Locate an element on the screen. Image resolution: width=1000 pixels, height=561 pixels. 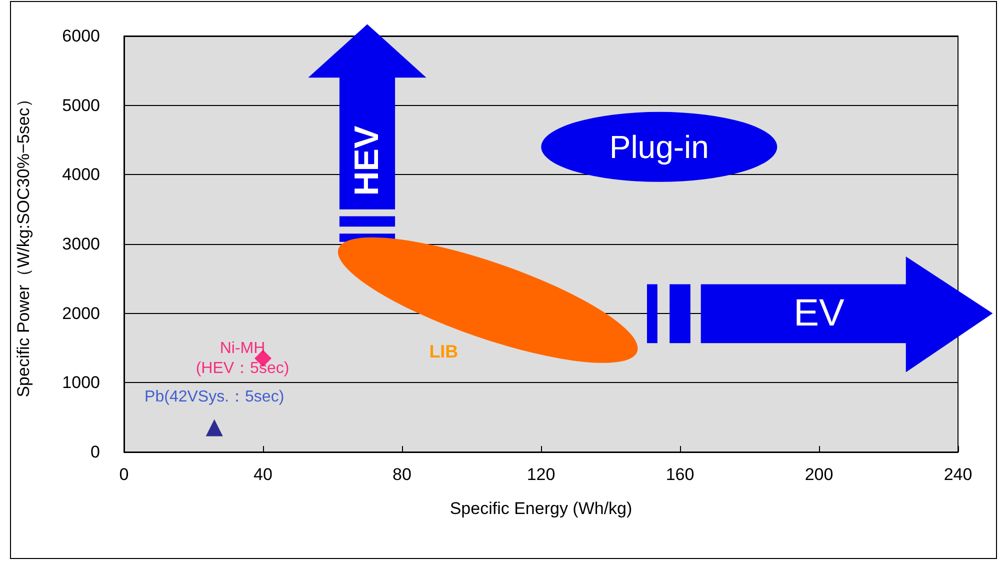
x-tick-label: 240 is located at coordinates (958, 474).